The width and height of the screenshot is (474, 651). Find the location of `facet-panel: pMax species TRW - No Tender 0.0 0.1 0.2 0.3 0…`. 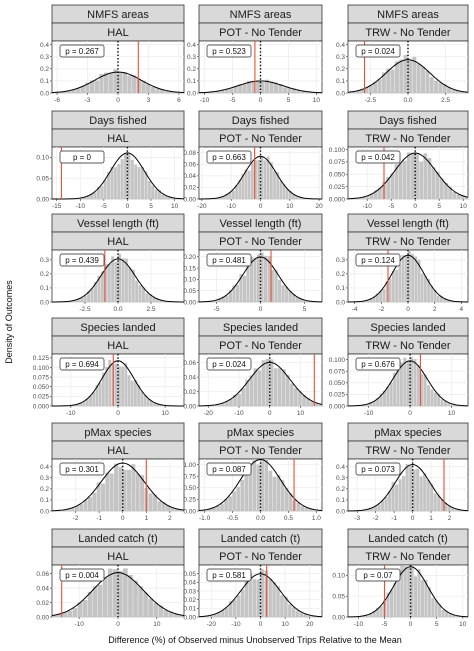

facet-panel: pMax species TRW - No Tender 0.0 0.1 0.2 0.3 0… is located at coordinates (402, 472).